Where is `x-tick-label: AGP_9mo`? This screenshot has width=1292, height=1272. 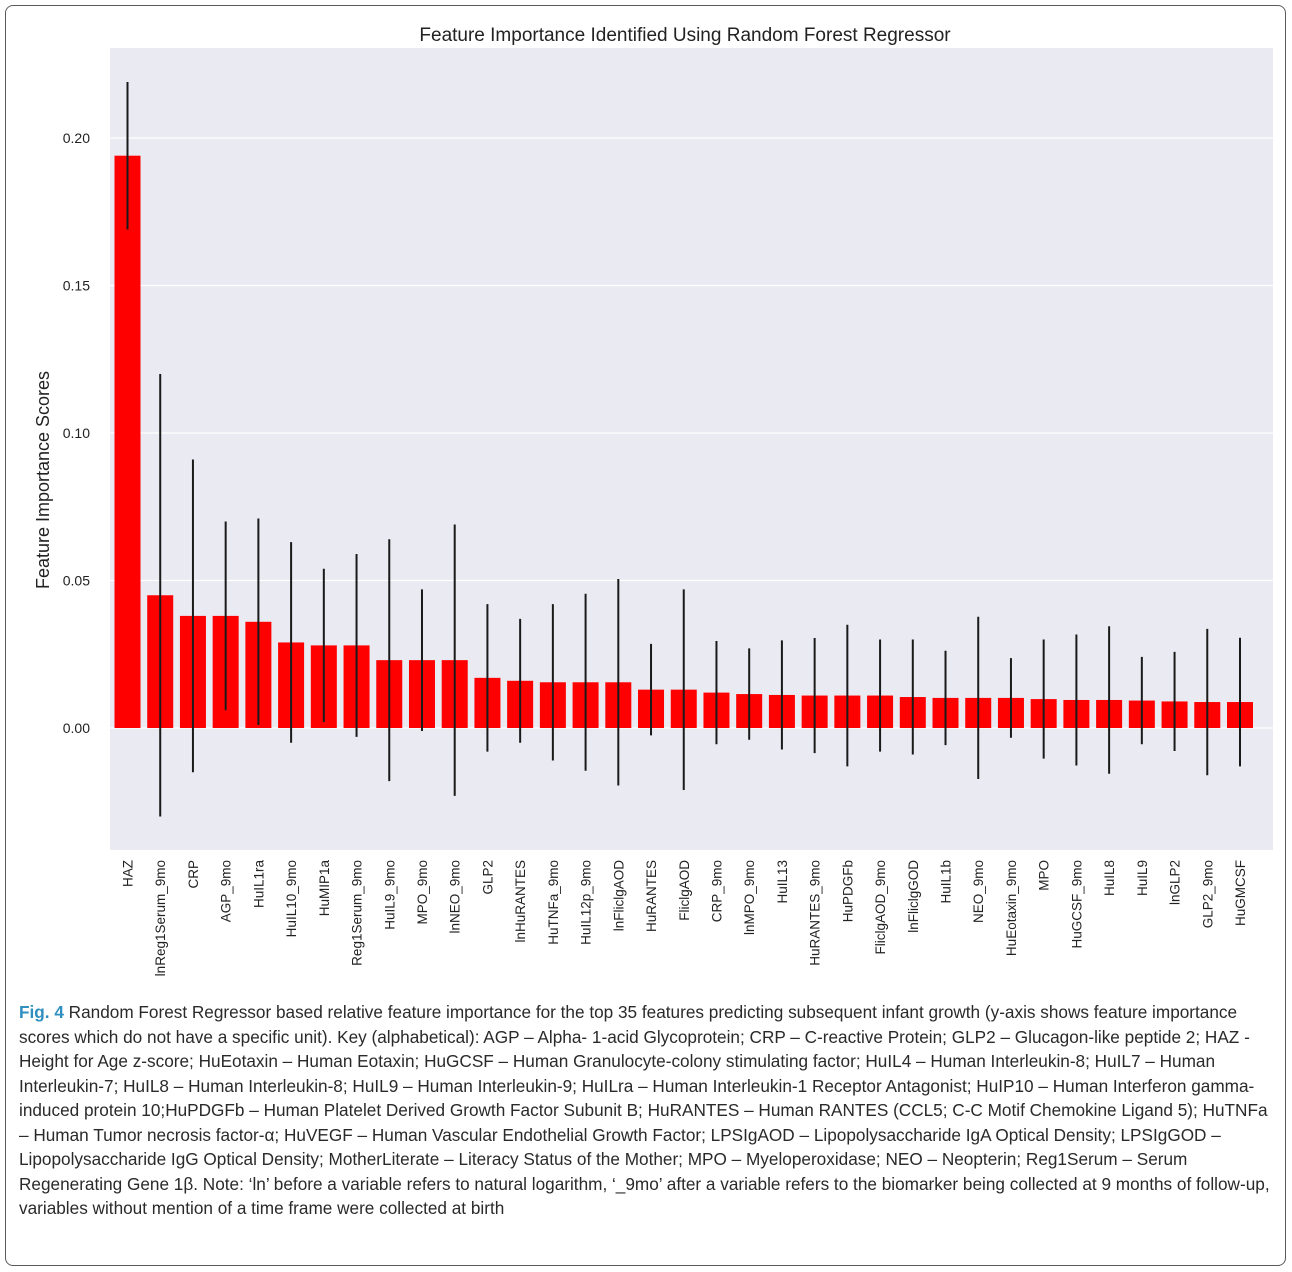 x-tick-label: AGP_9mo is located at coordinates (226, 891).